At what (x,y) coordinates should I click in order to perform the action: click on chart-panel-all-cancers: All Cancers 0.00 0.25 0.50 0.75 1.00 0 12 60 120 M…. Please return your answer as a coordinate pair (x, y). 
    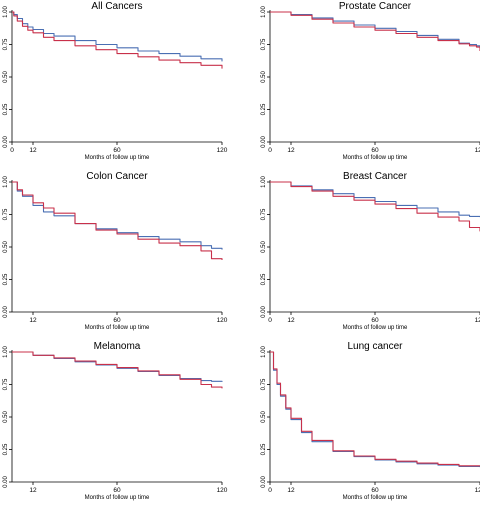
    Looking at the image, I should click on (115, 81).